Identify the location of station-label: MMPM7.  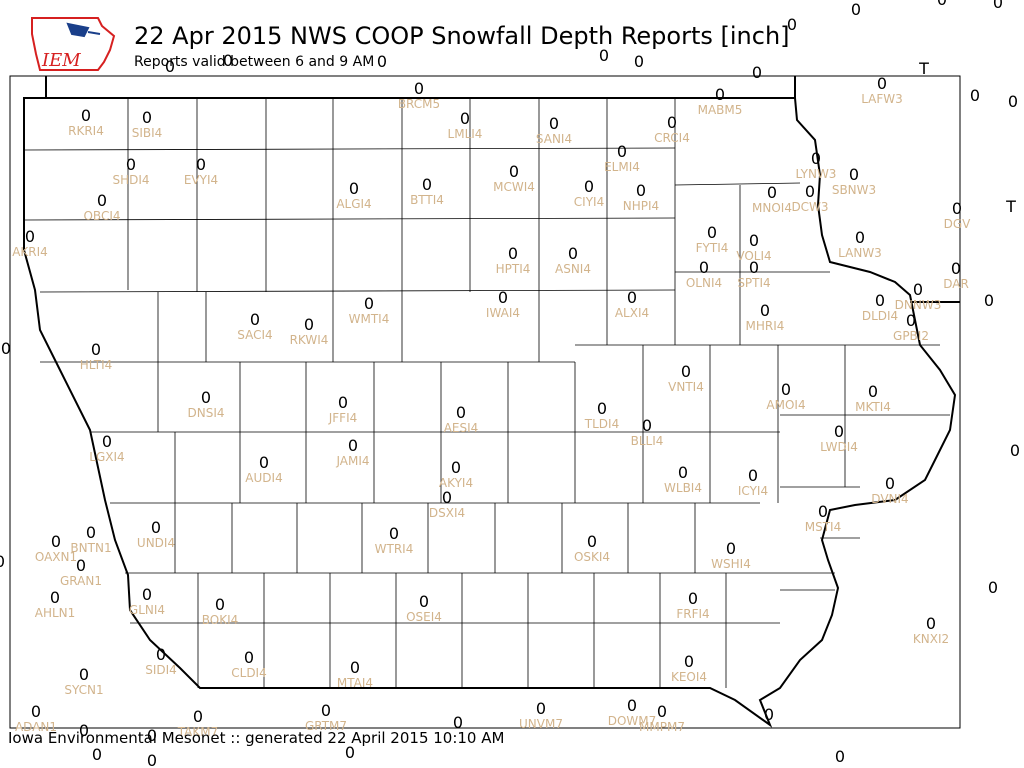
(662, 727).